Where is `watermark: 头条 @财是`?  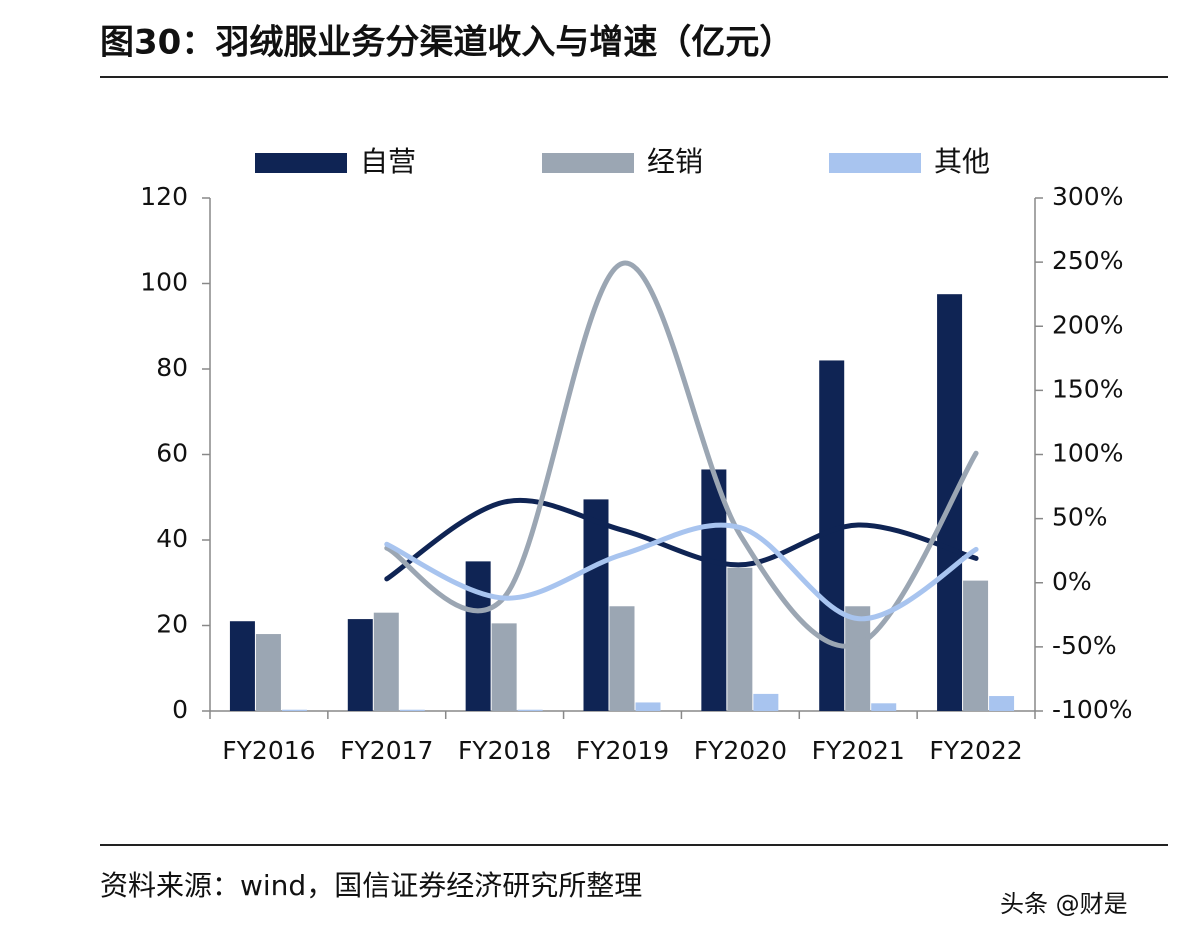 watermark: 头条 @财是 is located at coordinates (1064, 904).